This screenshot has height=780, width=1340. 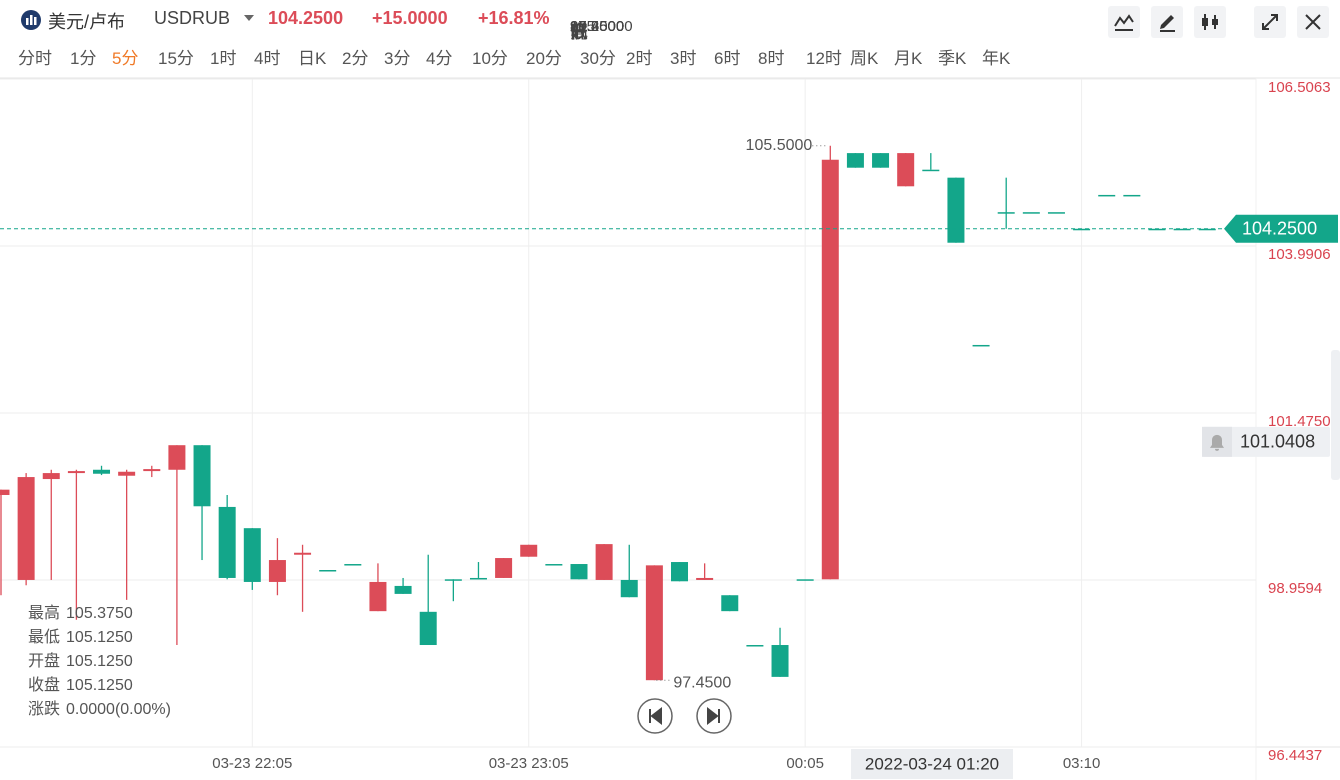 I want to click on tool-candle, so click(x=1210, y=22).